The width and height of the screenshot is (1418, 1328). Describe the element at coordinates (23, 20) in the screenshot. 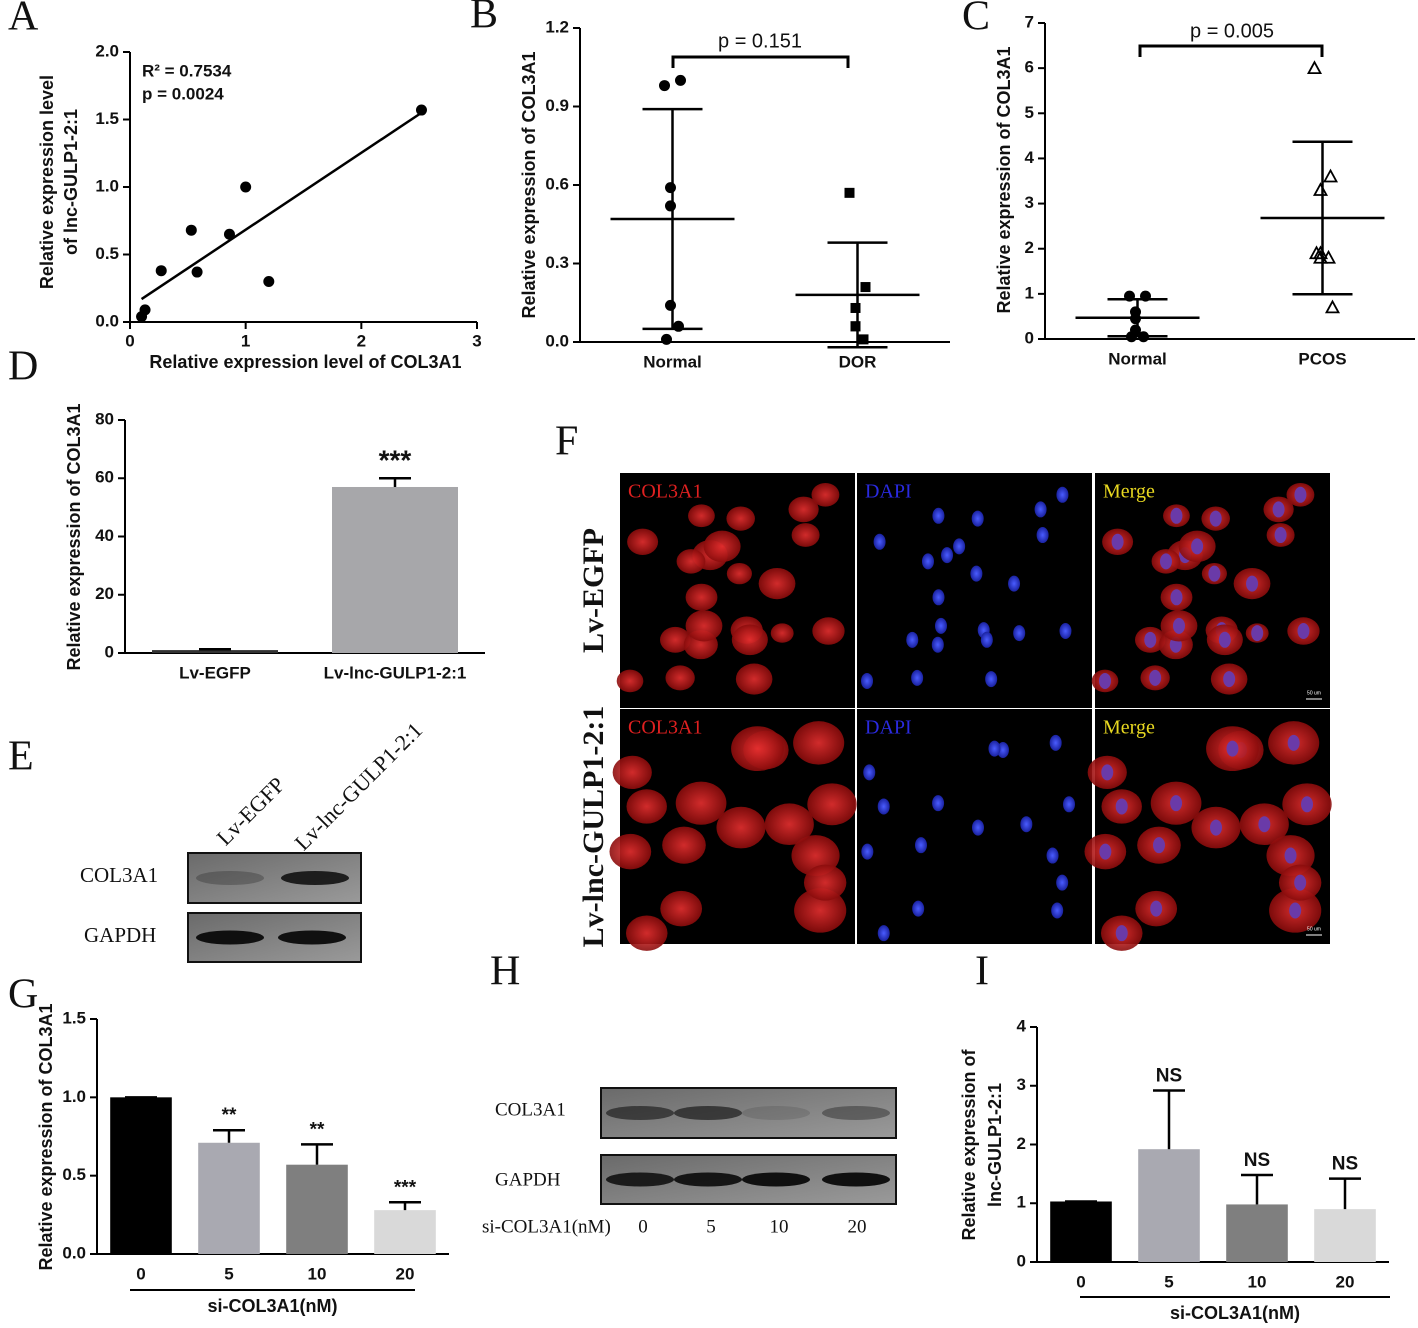

I see `panel-label: A` at that location.